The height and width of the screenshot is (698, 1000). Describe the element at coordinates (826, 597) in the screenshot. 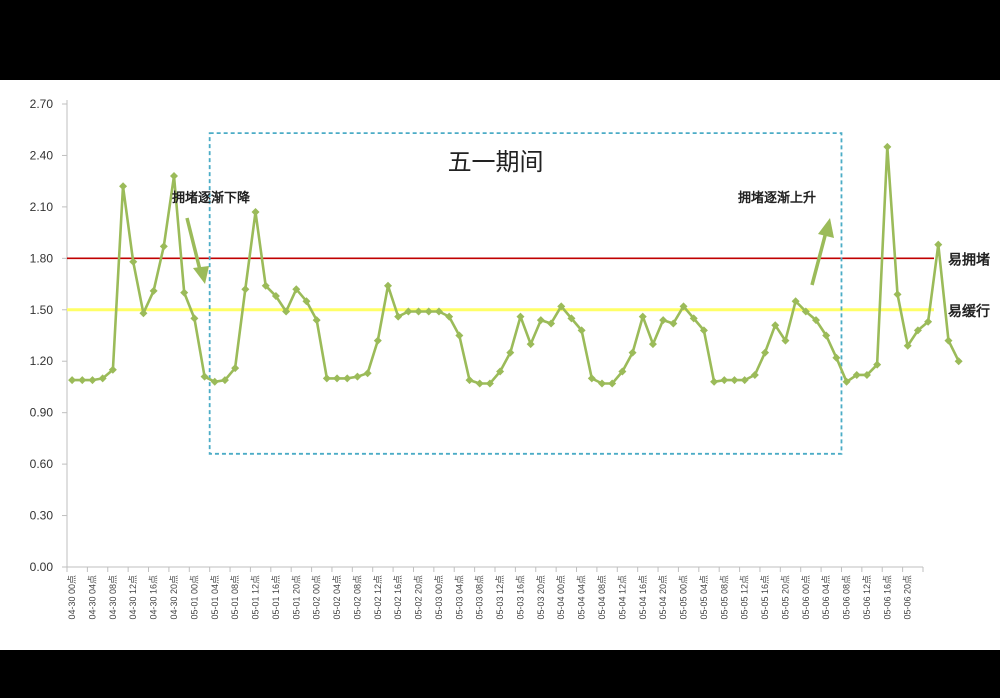

I see `x-tick-label: 05-06 04点` at that location.